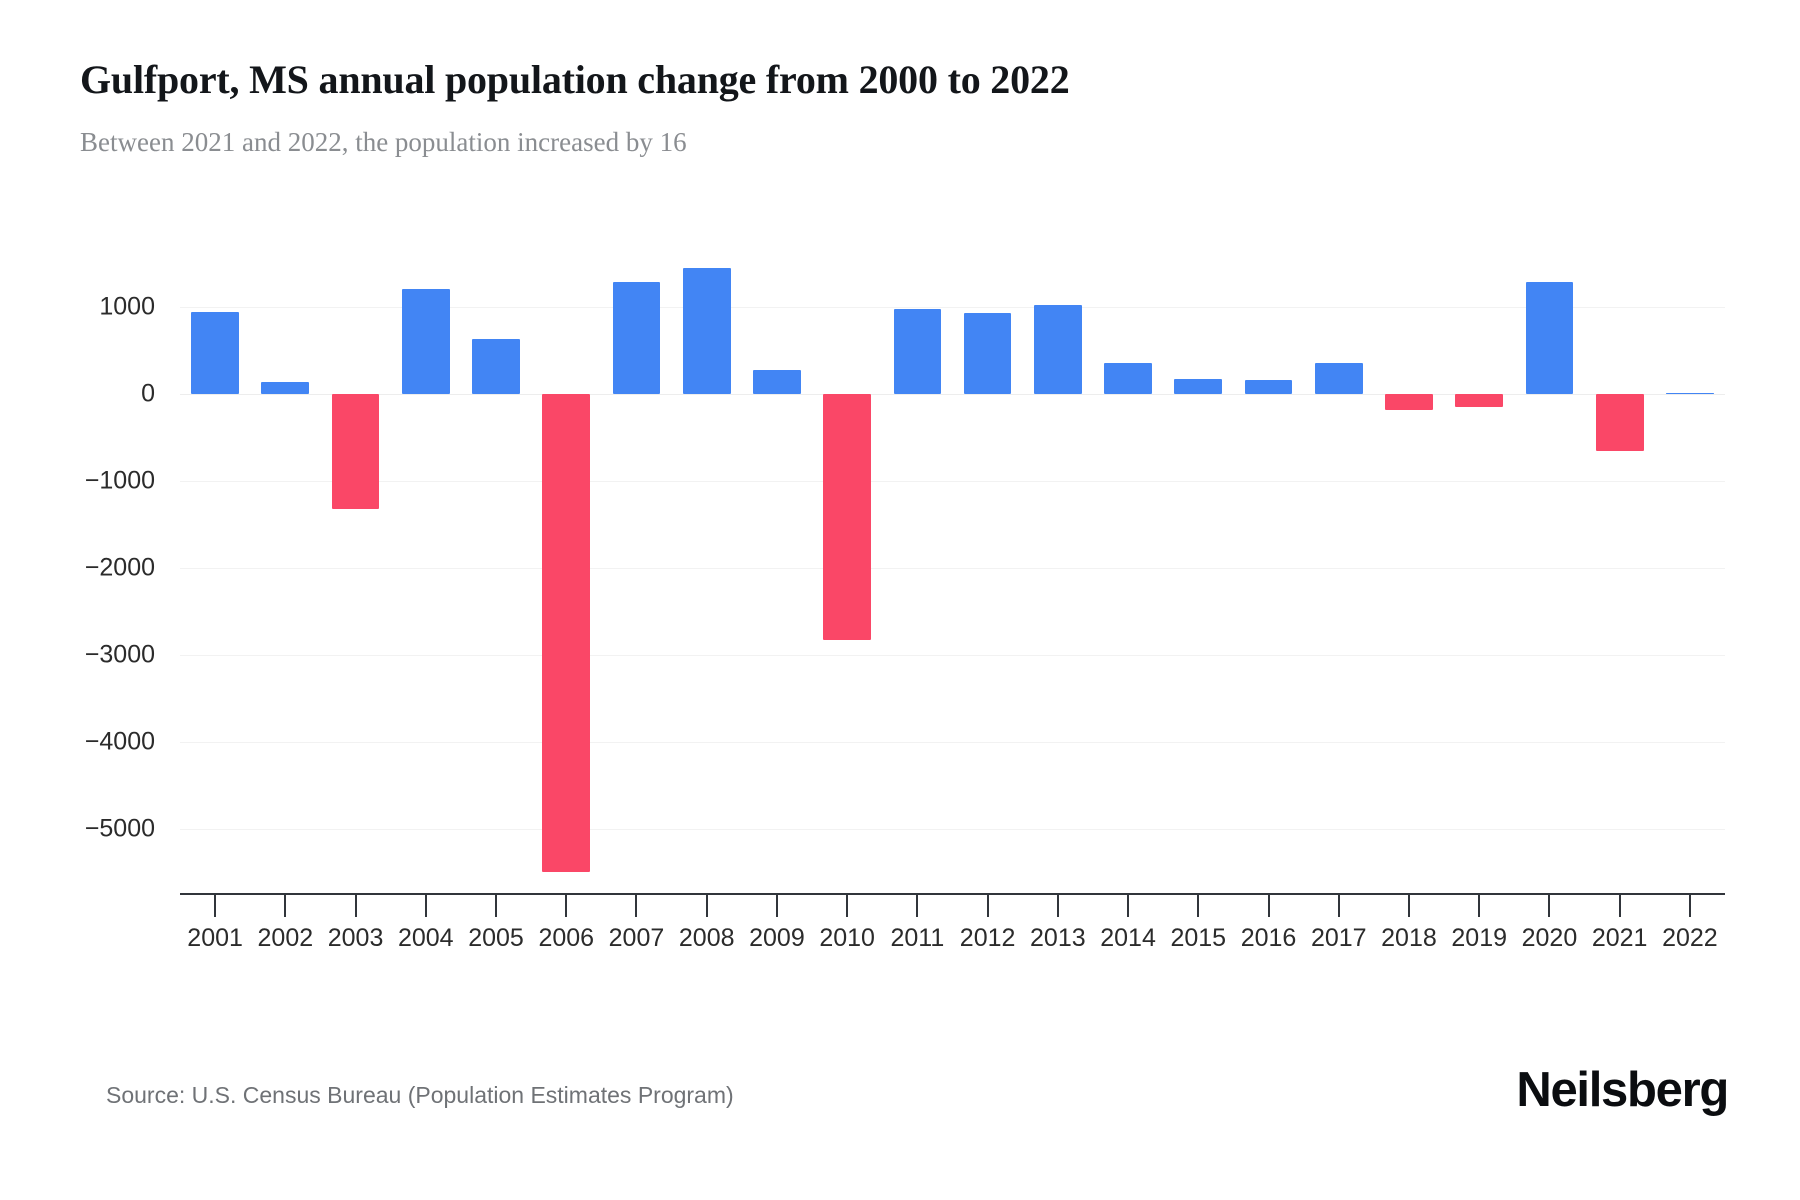 This screenshot has width=1800, height=1200. Describe the element at coordinates (1409, 402) in the screenshot. I see `bar-2018` at that location.